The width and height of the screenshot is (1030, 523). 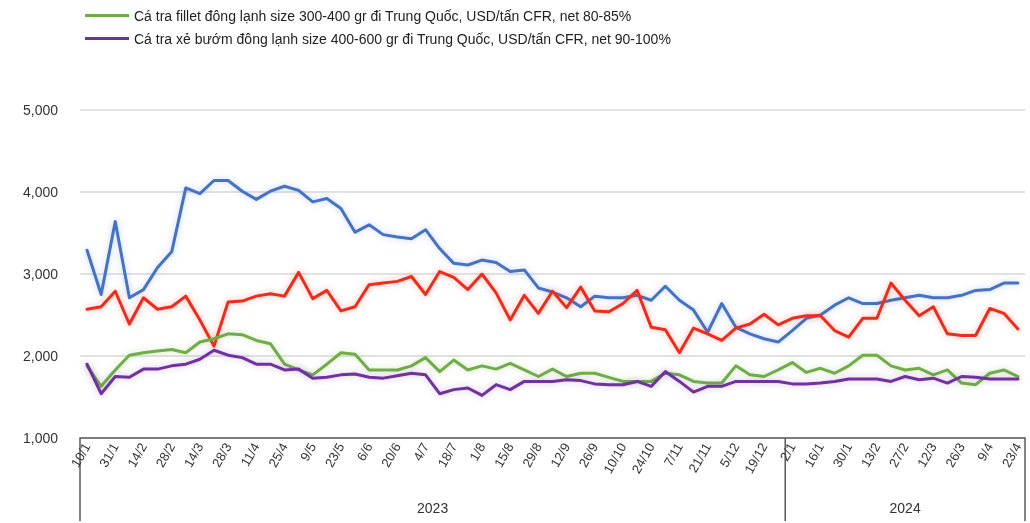 What do you see at coordinates (477, 452) in the screenshot?
I see `x-tick-label: 1/8` at bounding box center [477, 452].